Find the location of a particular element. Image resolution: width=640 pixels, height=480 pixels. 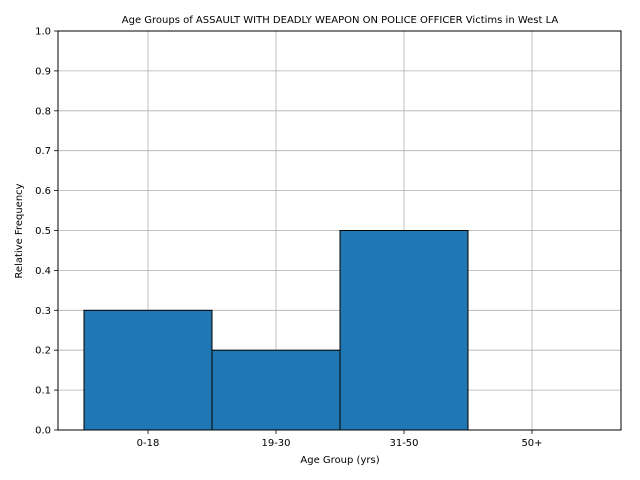

x-axis-label: Age Group (yrs) is located at coordinates (339, 460).